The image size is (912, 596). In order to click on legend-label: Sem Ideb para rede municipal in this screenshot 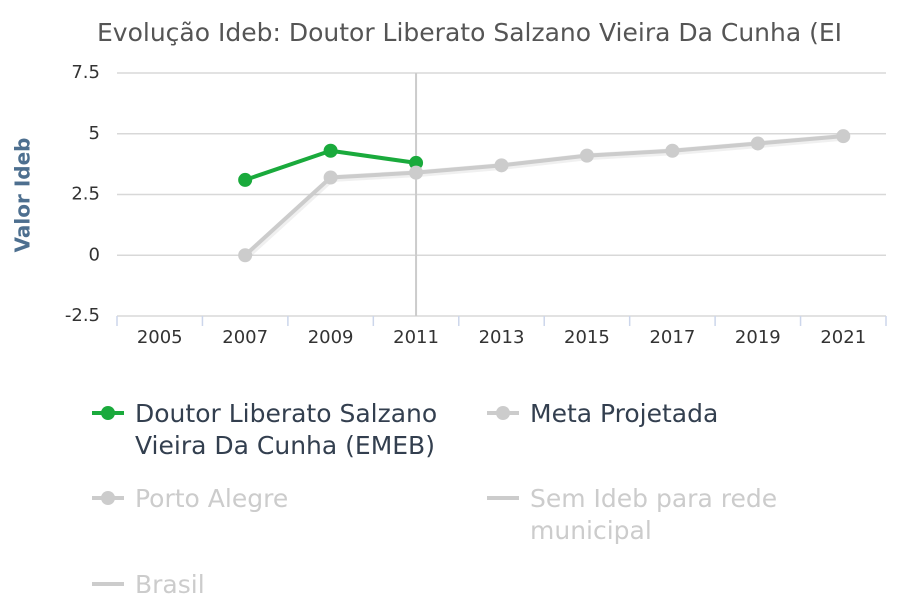, I will do `click(654, 514)`.